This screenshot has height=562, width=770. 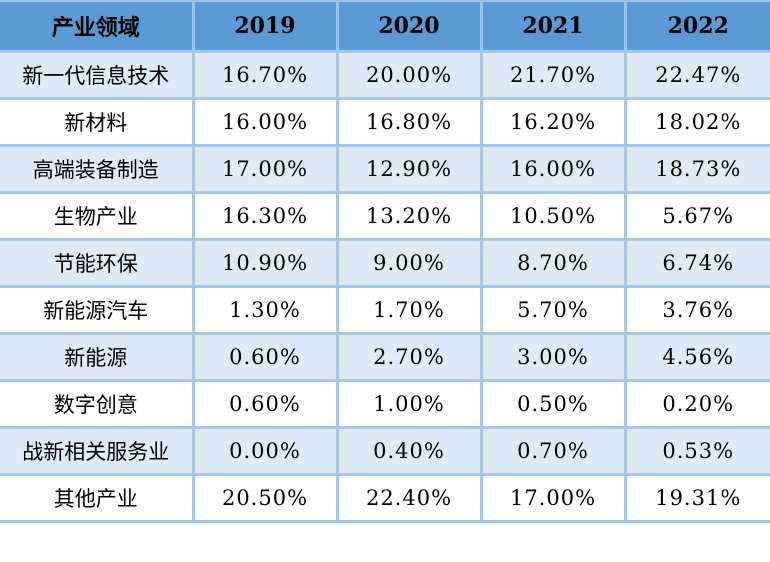 I want to click on table-row: 数字创意 0.60% 1.00% 0.50% 0.20%, so click(x=385, y=403).